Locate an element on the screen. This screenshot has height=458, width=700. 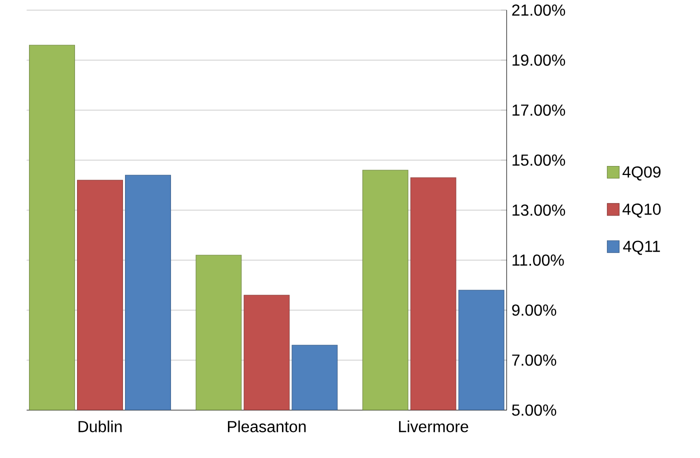
y-tick-label: 5.00% is located at coordinates (534, 410).